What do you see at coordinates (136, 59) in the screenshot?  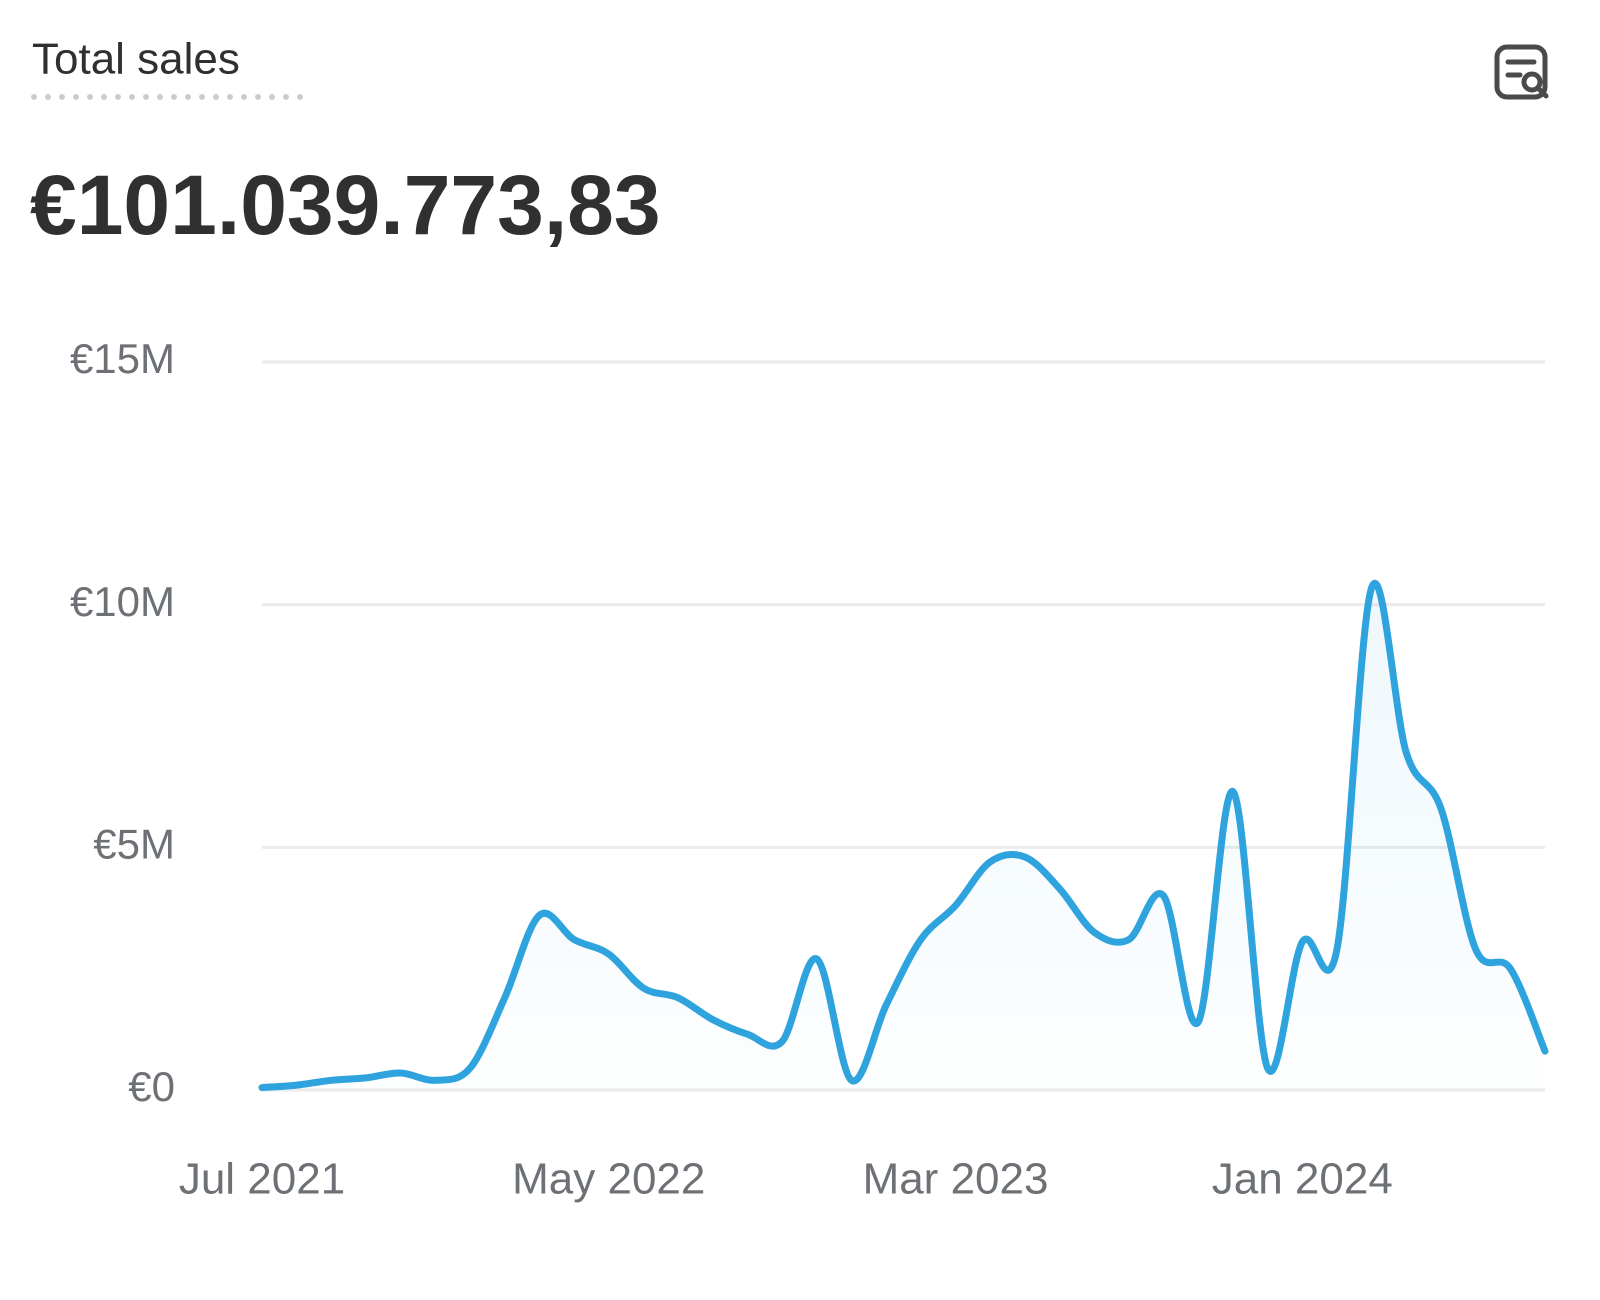 I see `card-title: Total sales` at bounding box center [136, 59].